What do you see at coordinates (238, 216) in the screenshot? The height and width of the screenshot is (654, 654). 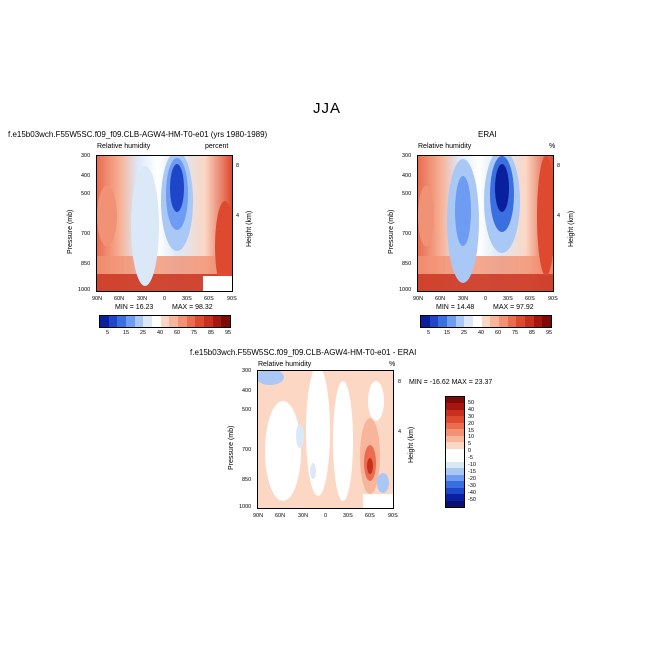 I see `p1-y2tick: 4` at bounding box center [238, 216].